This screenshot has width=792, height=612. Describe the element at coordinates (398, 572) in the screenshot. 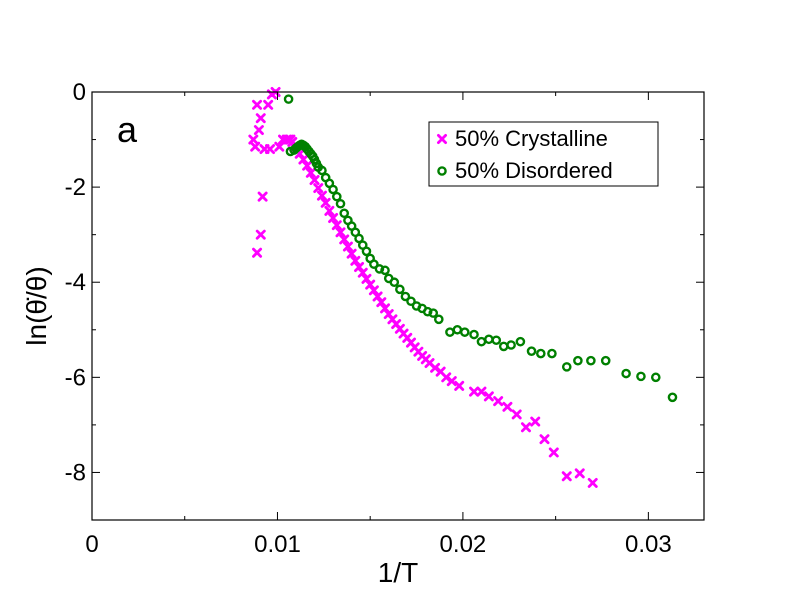

I see `x-axis-title: 1/T` at that location.